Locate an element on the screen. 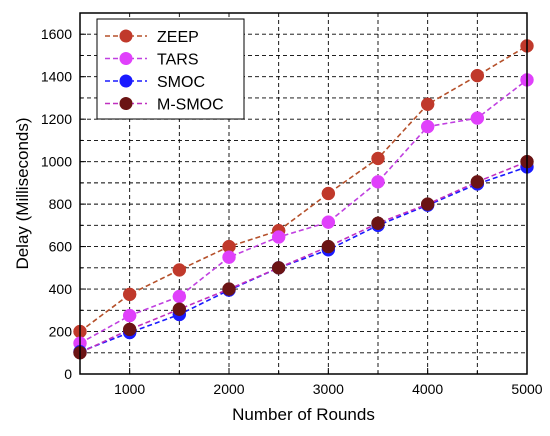  legend-entry: M-SMOC is located at coordinates (164, 105).